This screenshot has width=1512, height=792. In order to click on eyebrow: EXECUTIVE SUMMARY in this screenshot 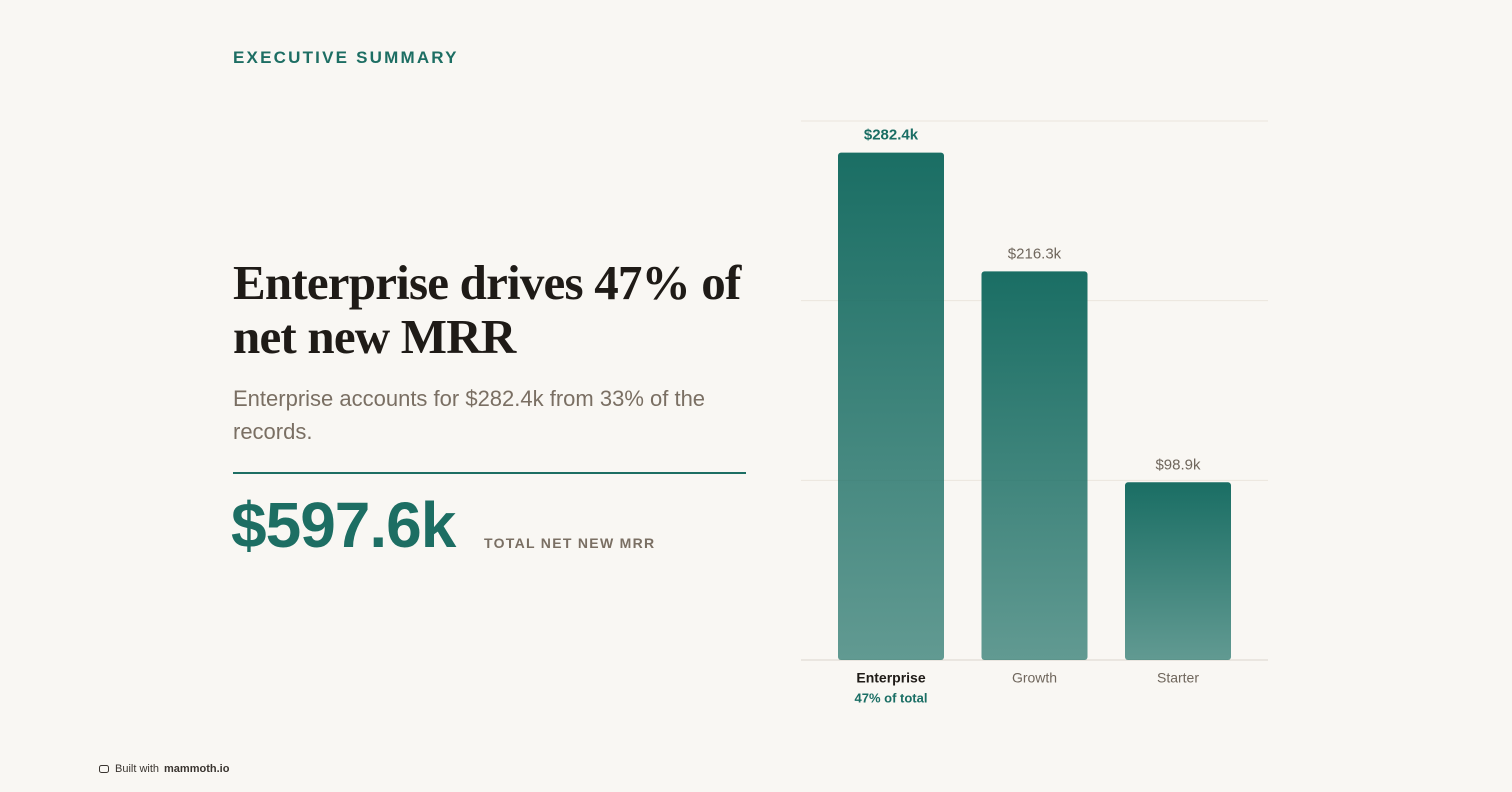, I will do `click(346, 57)`.